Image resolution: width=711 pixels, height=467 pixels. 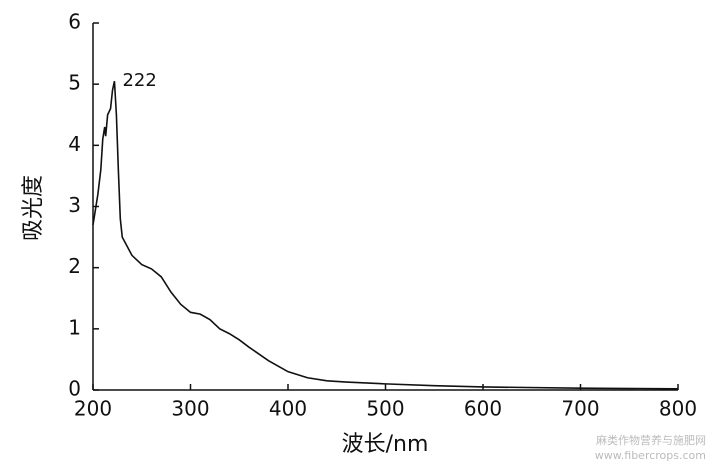 What do you see at coordinates (580, 409) in the screenshot?
I see `x-tick-label: 700` at bounding box center [580, 409].